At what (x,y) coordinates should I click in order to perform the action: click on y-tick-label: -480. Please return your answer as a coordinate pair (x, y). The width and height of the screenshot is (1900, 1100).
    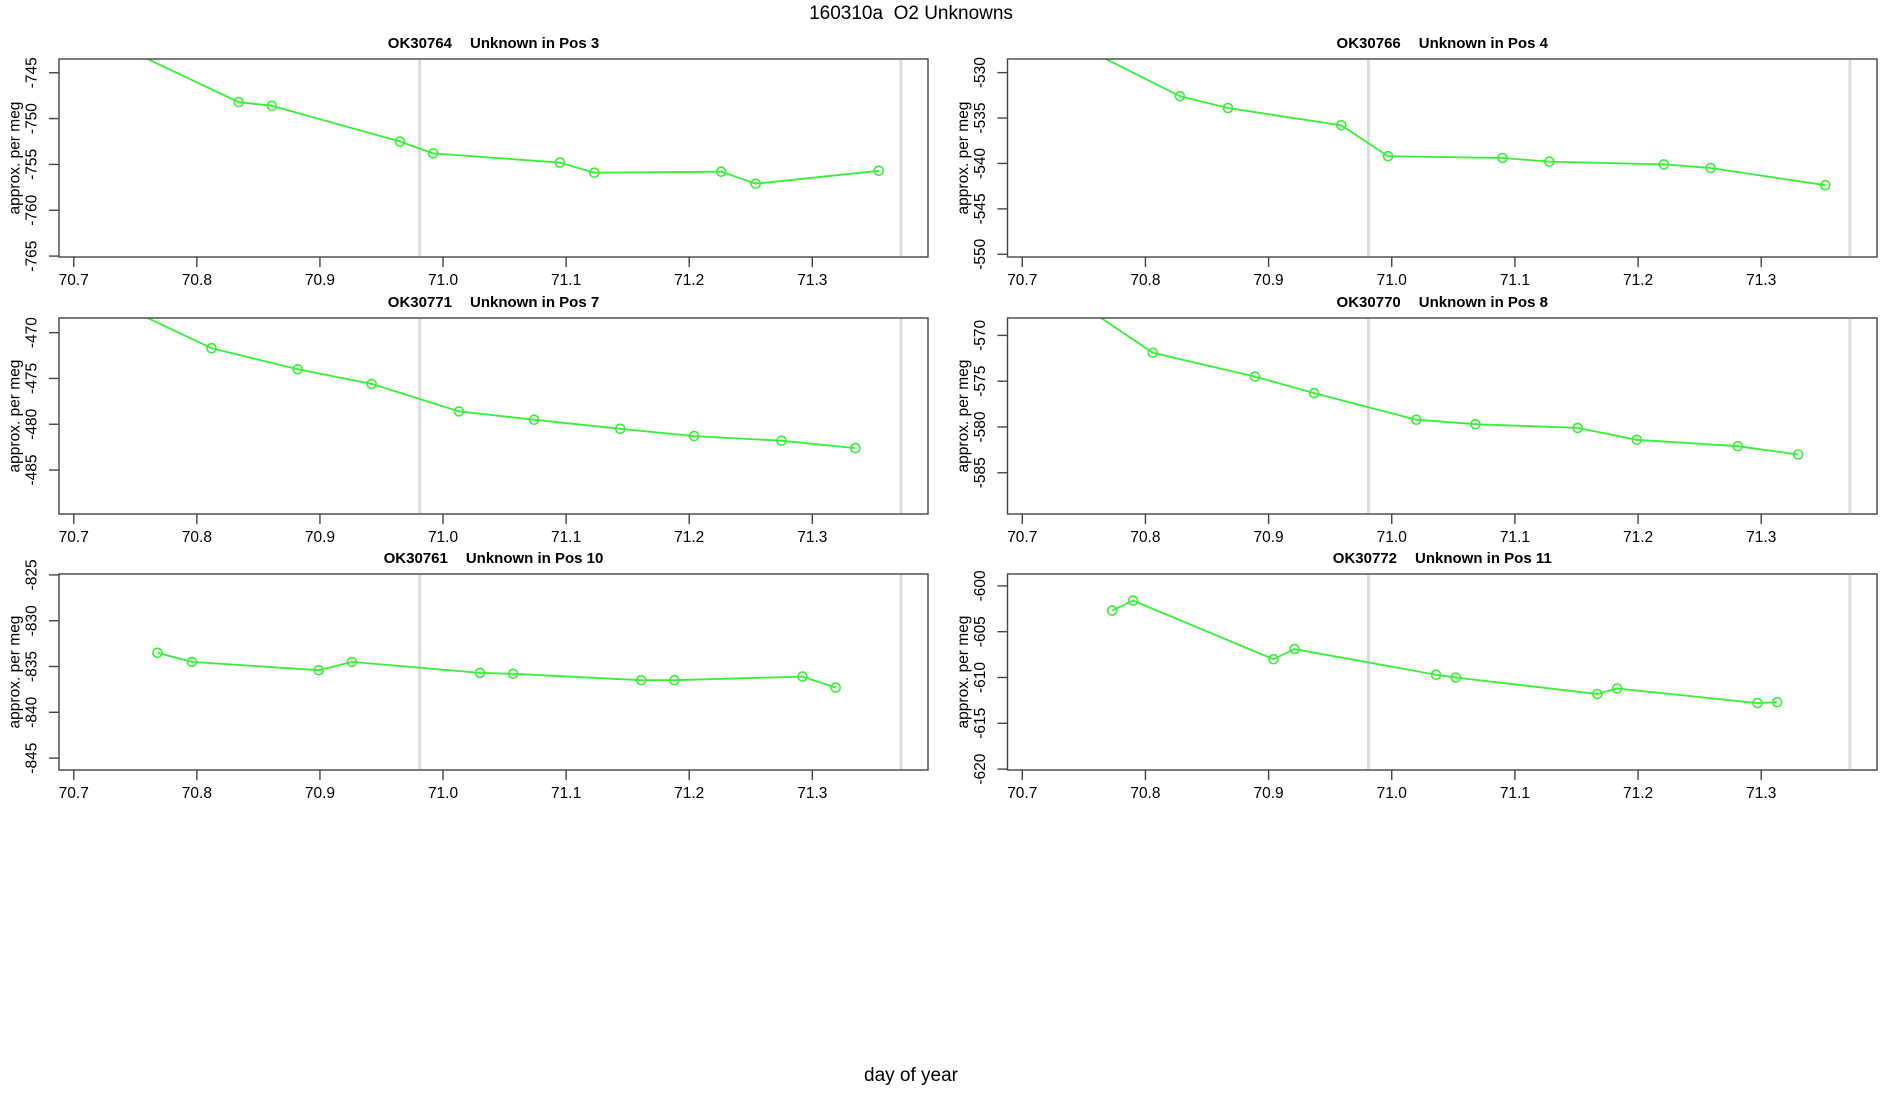
    Looking at the image, I should click on (31, 423).